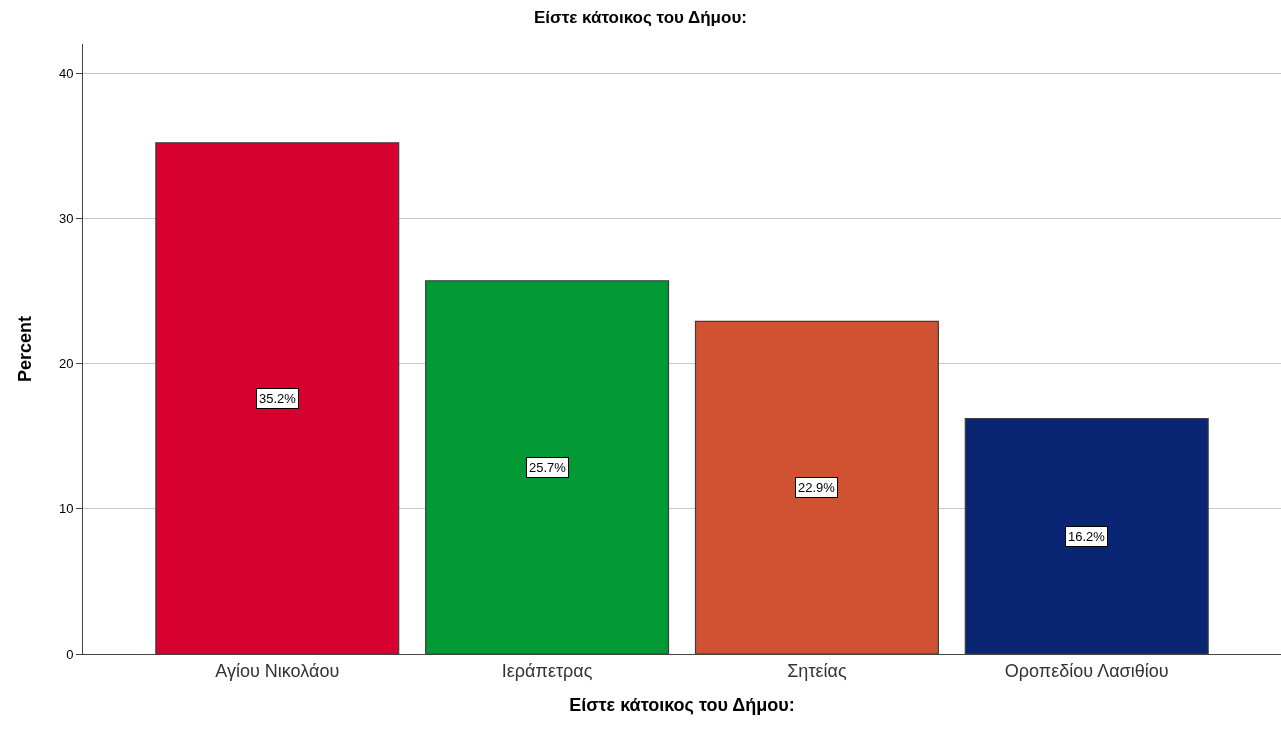 The height and width of the screenshot is (742, 1281). What do you see at coordinates (1087, 536) in the screenshot?
I see `data-label: 16.2%` at bounding box center [1087, 536].